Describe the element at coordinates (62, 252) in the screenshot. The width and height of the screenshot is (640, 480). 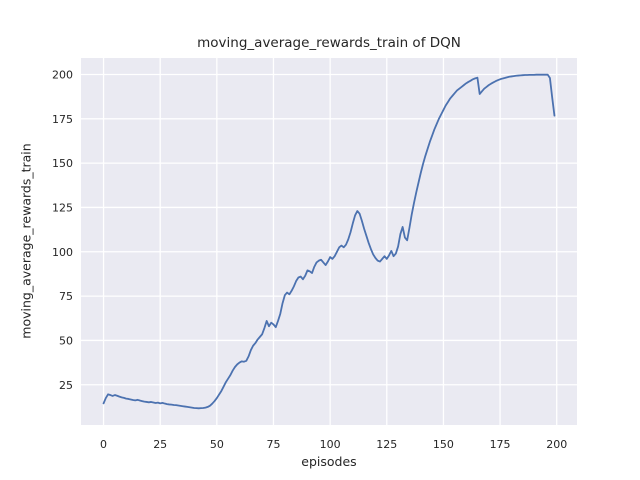
I see `y-tick-label: 100` at that location.